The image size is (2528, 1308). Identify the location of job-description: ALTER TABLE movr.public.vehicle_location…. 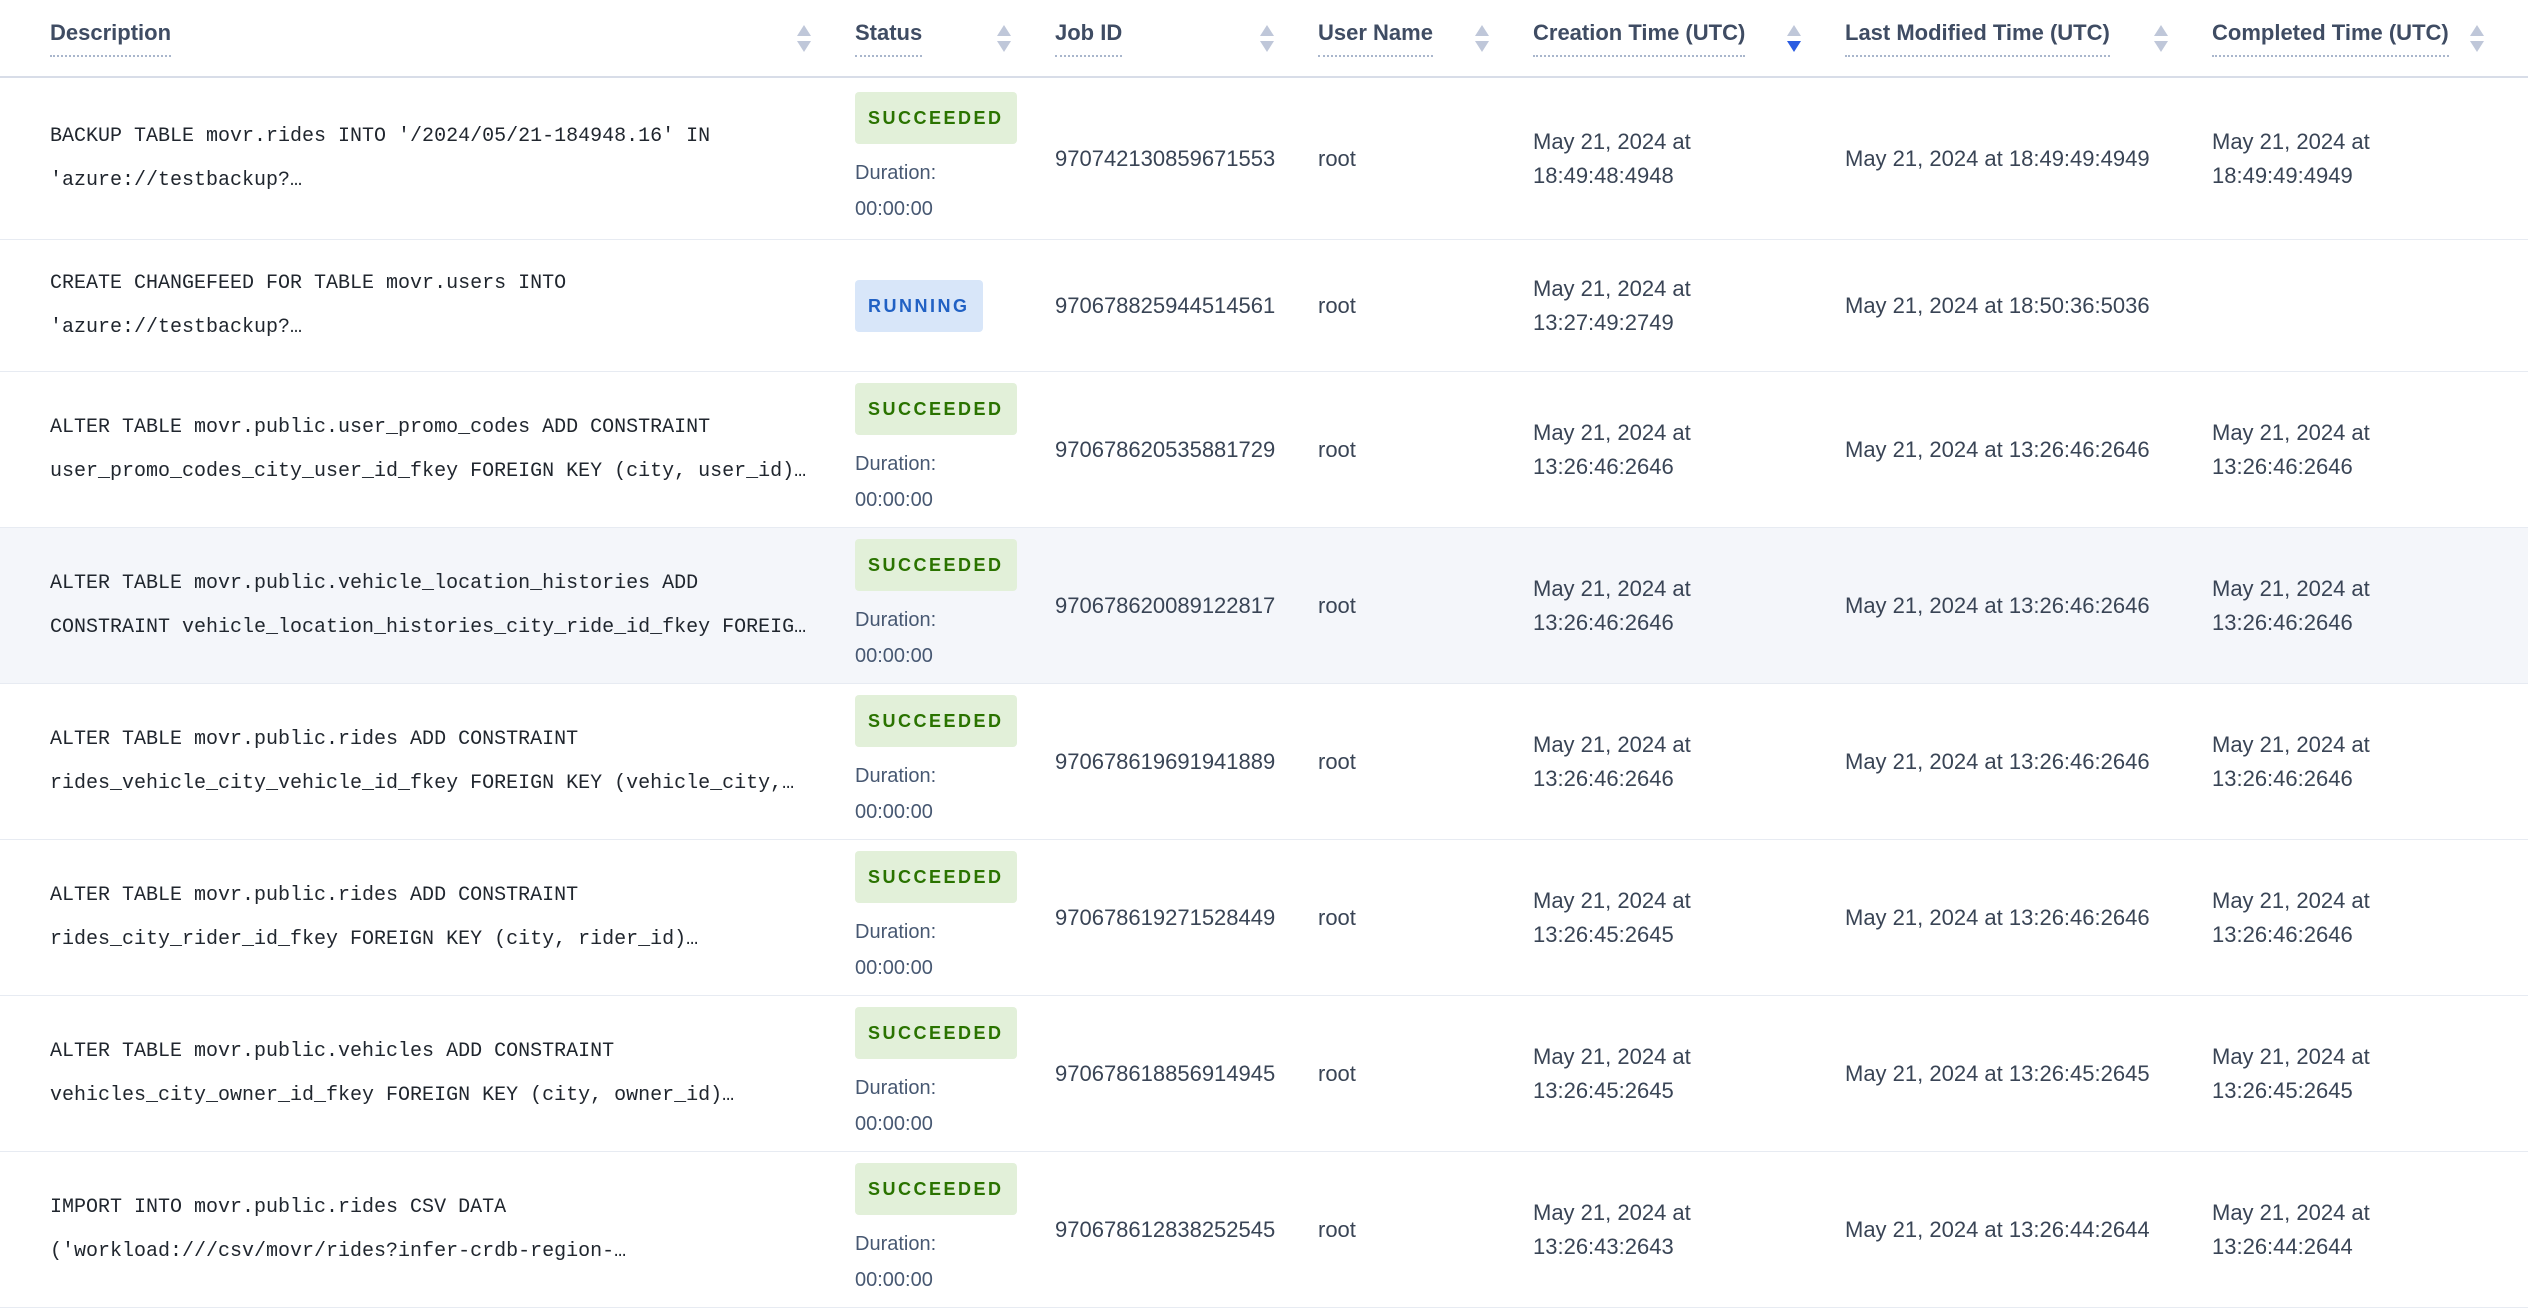
(428, 605).